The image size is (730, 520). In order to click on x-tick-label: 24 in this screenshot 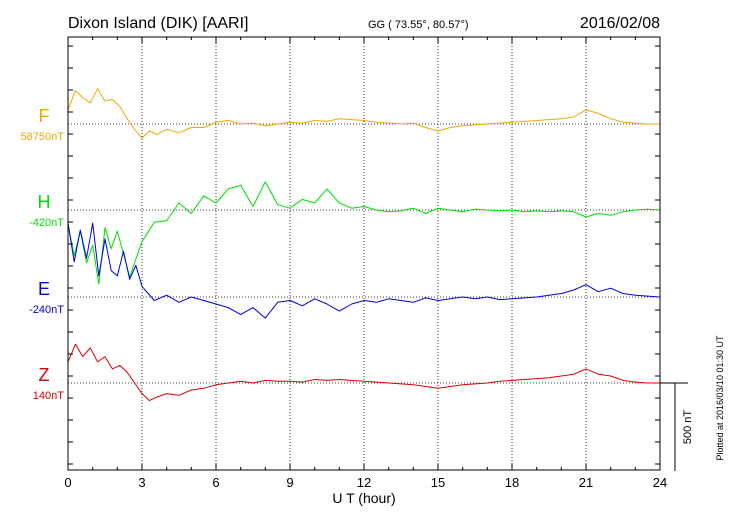, I will do `click(660, 482)`.